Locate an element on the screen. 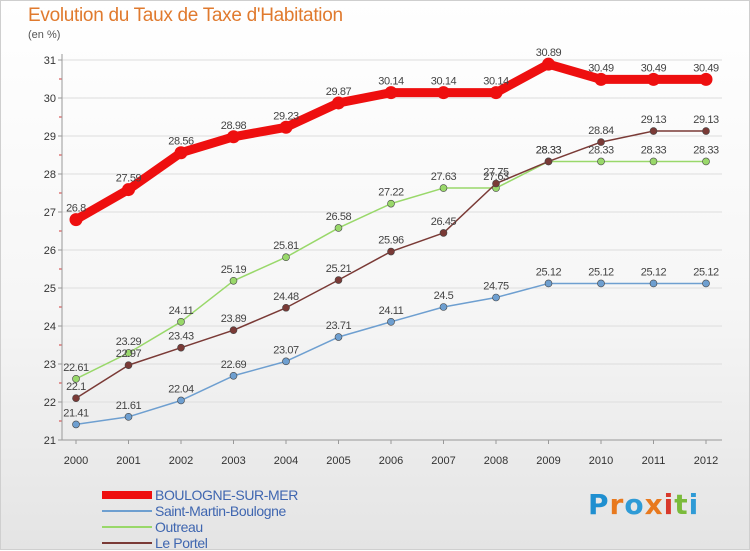 The width and height of the screenshot is (750, 551). data-label: 24.48 is located at coordinates (286, 297).